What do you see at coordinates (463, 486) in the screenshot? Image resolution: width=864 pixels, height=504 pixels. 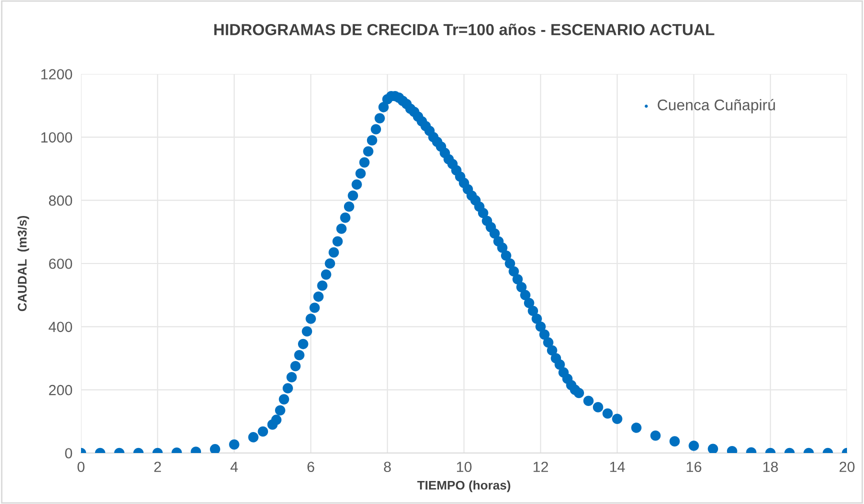 I see `x-axis-title: TIEMPO (horas)` at bounding box center [463, 486].